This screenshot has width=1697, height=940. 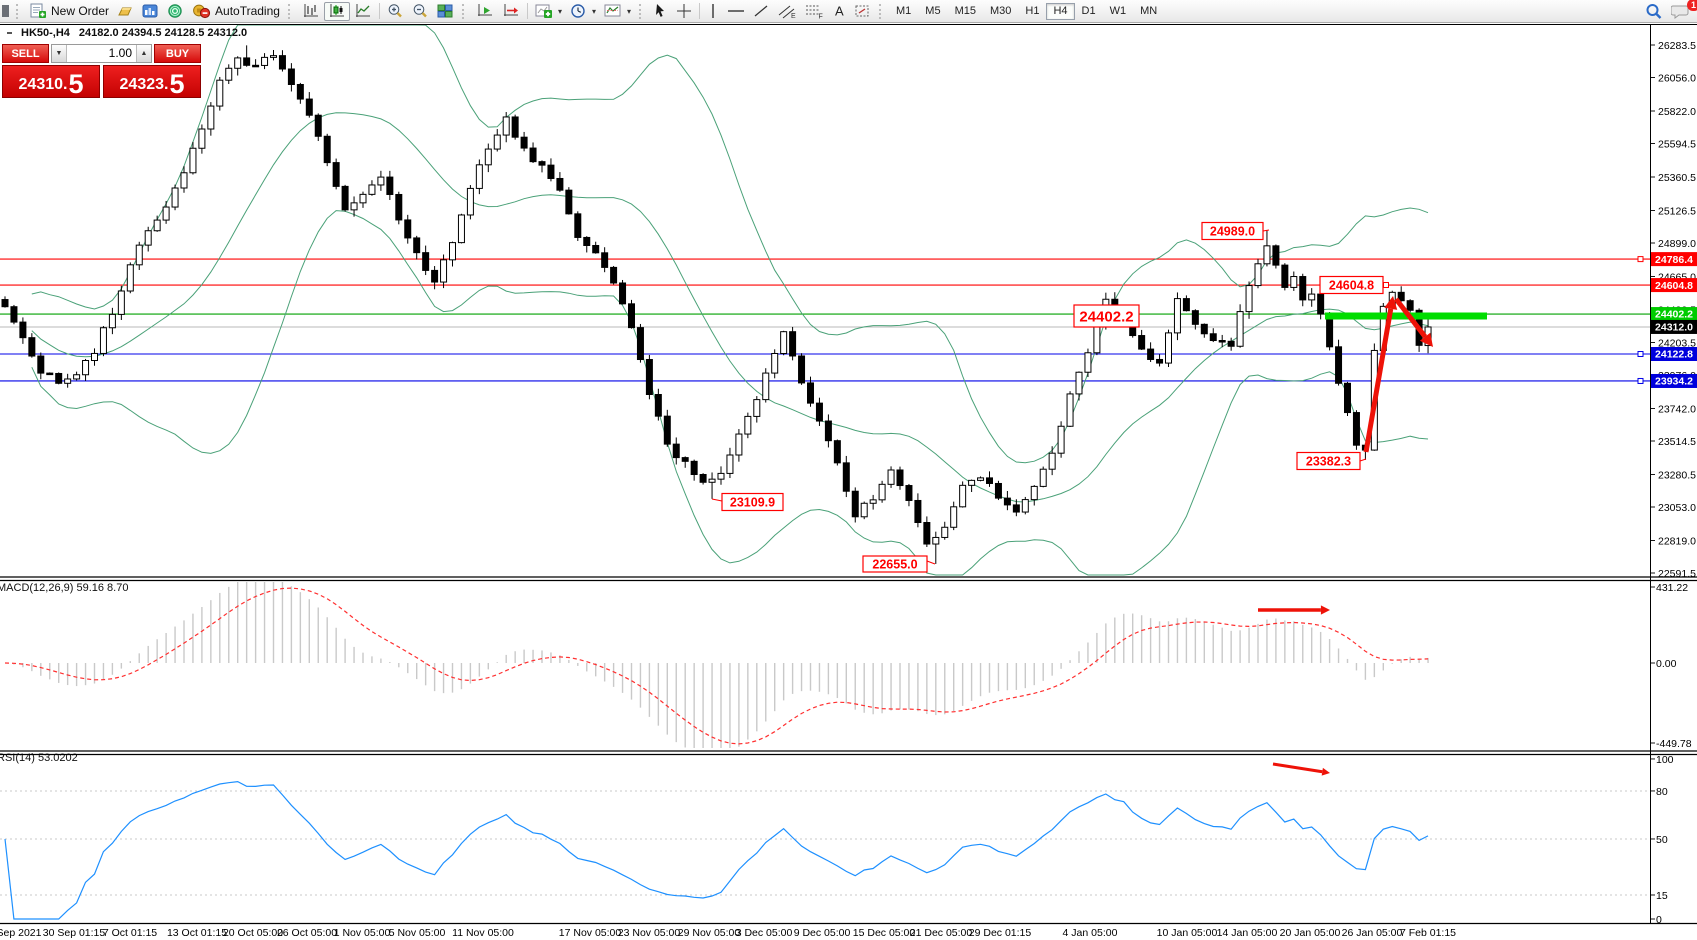 What do you see at coordinates (45, 33) in the screenshot?
I see `symbol-period-label: HK50-,H4` at bounding box center [45, 33].